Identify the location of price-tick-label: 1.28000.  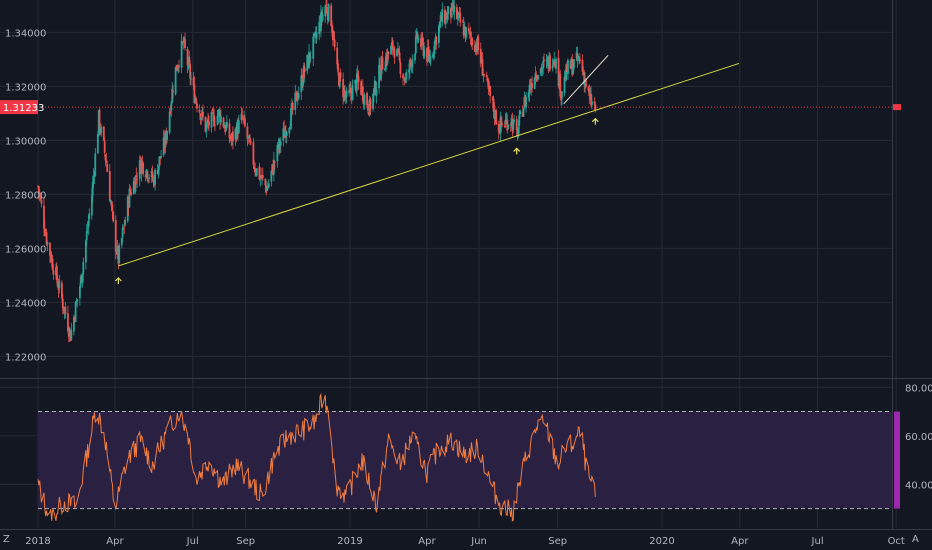
(25, 195).